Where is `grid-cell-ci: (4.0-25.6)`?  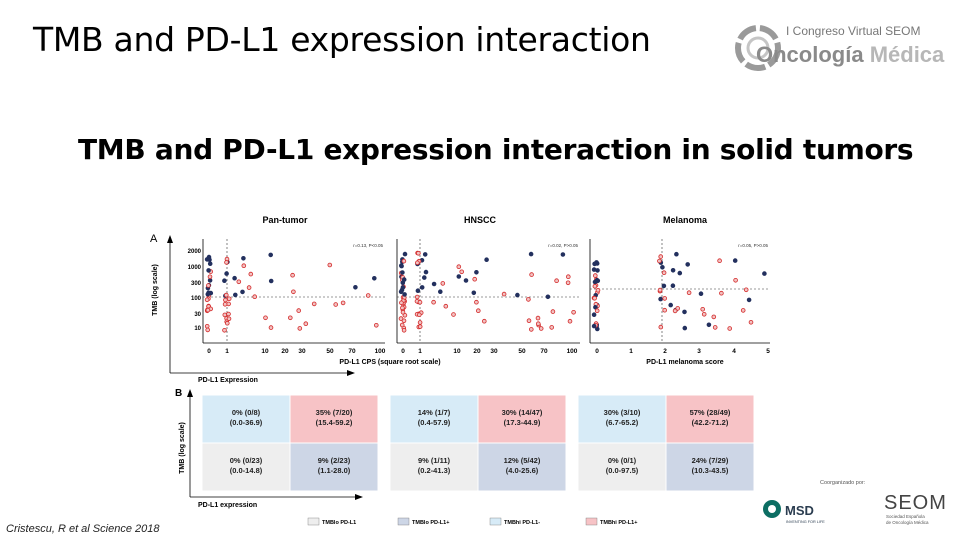
grid-cell-ci: (4.0-25.6) is located at coordinates (522, 470).